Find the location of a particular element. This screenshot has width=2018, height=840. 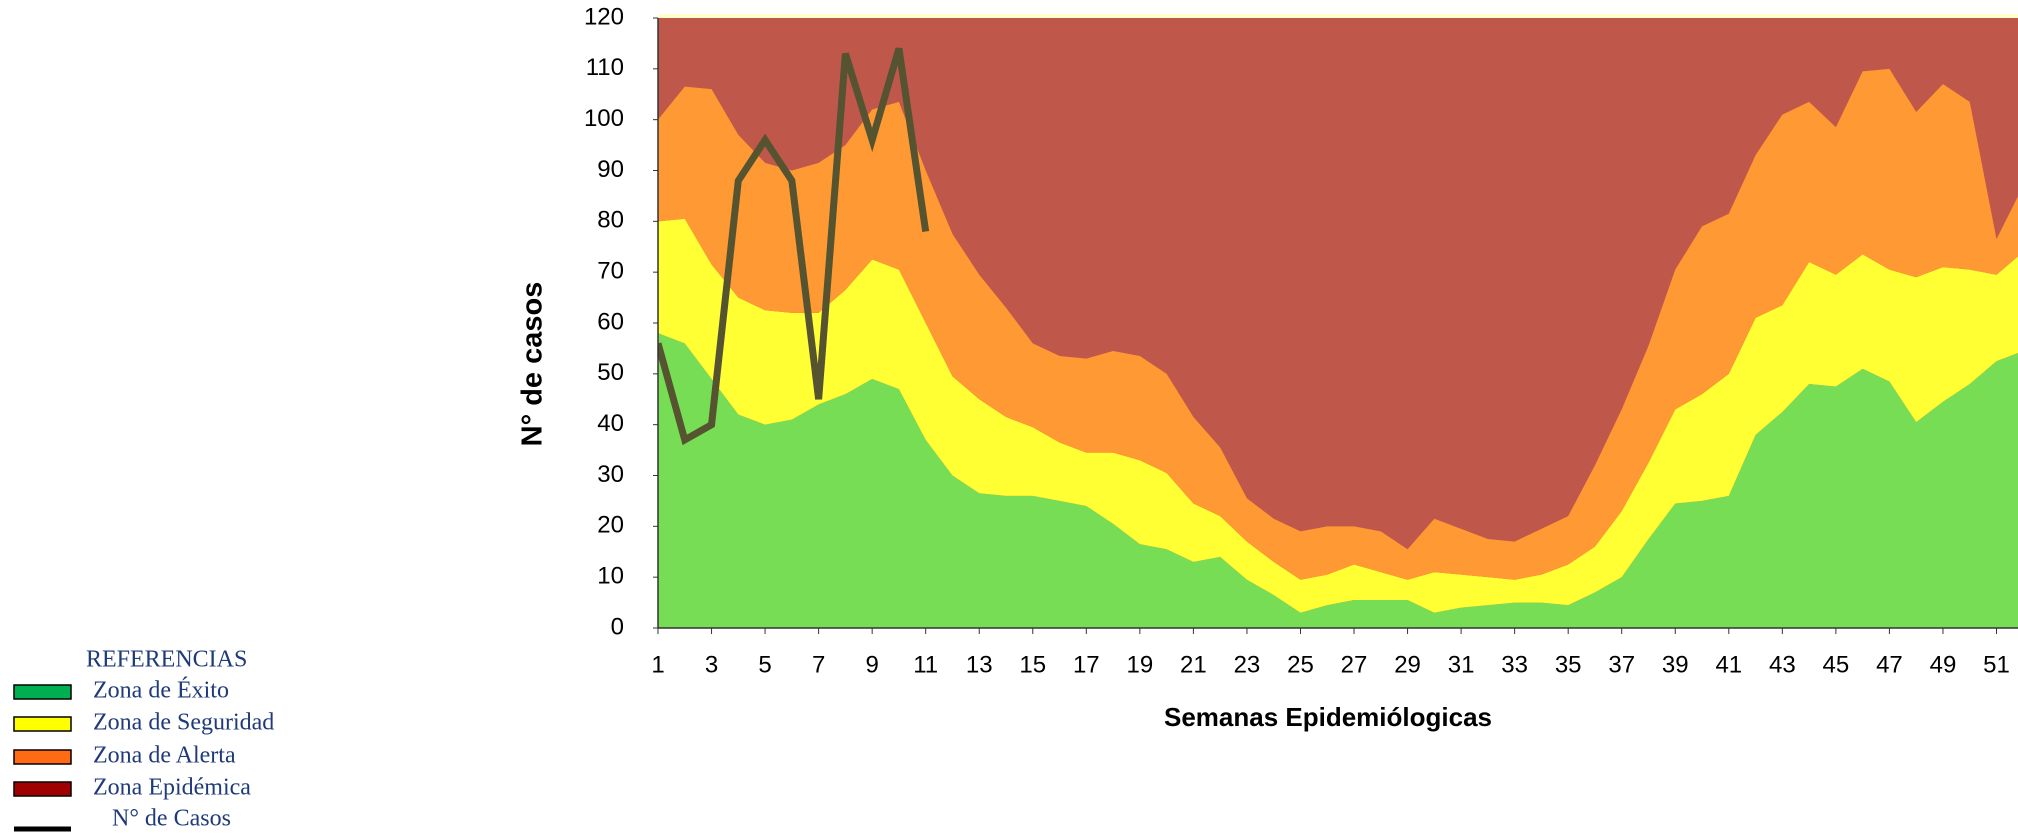

x-tick-label: 19 is located at coordinates (1140, 664).